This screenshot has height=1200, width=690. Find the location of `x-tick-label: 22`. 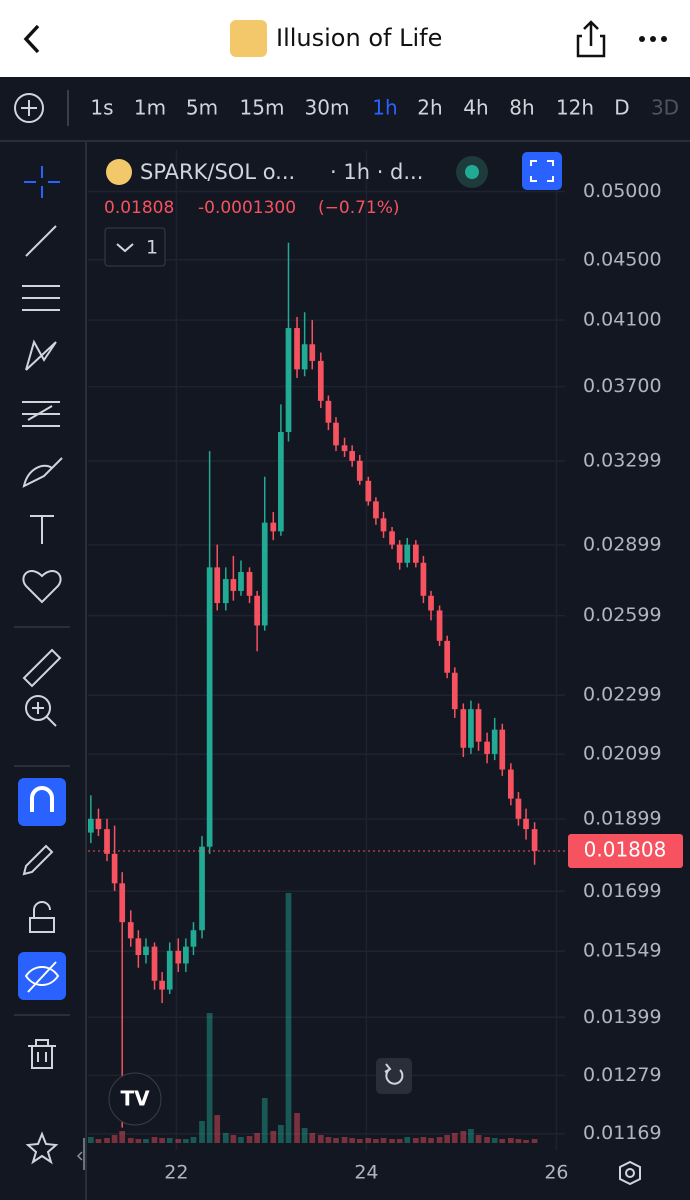

x-tick-label: 22 is located at coordinates (176, 1173).